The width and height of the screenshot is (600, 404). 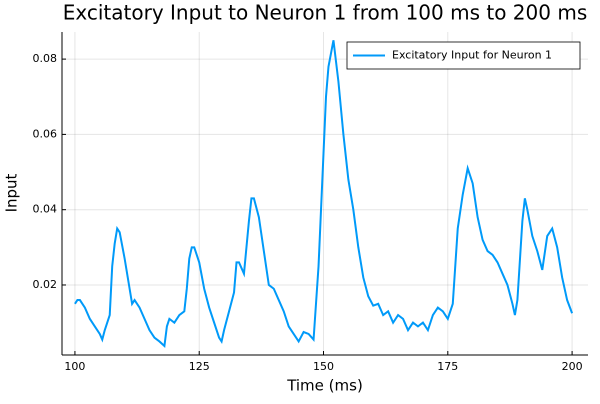 I want to click on x-tick-label: 150, so click(x=323, y=366).